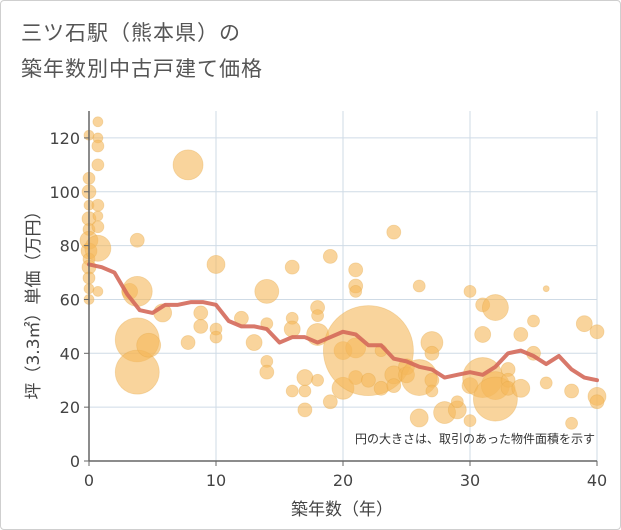 The image size is (621, 530). Describe the element at coordinates (70, 353) in the screenshot. I see `y-tick-label: 40` at that location.